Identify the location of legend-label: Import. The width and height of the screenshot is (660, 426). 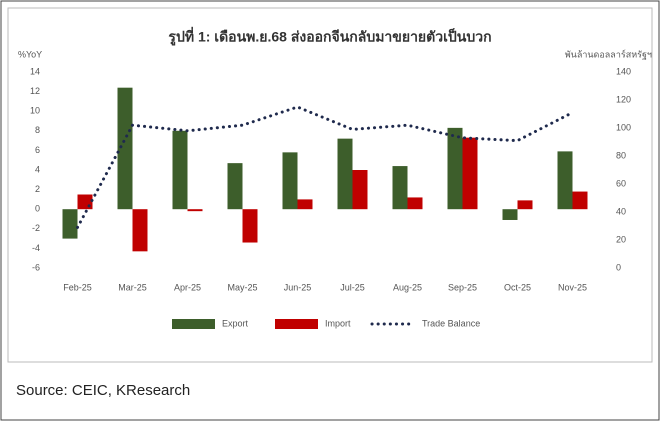
(338, 323).